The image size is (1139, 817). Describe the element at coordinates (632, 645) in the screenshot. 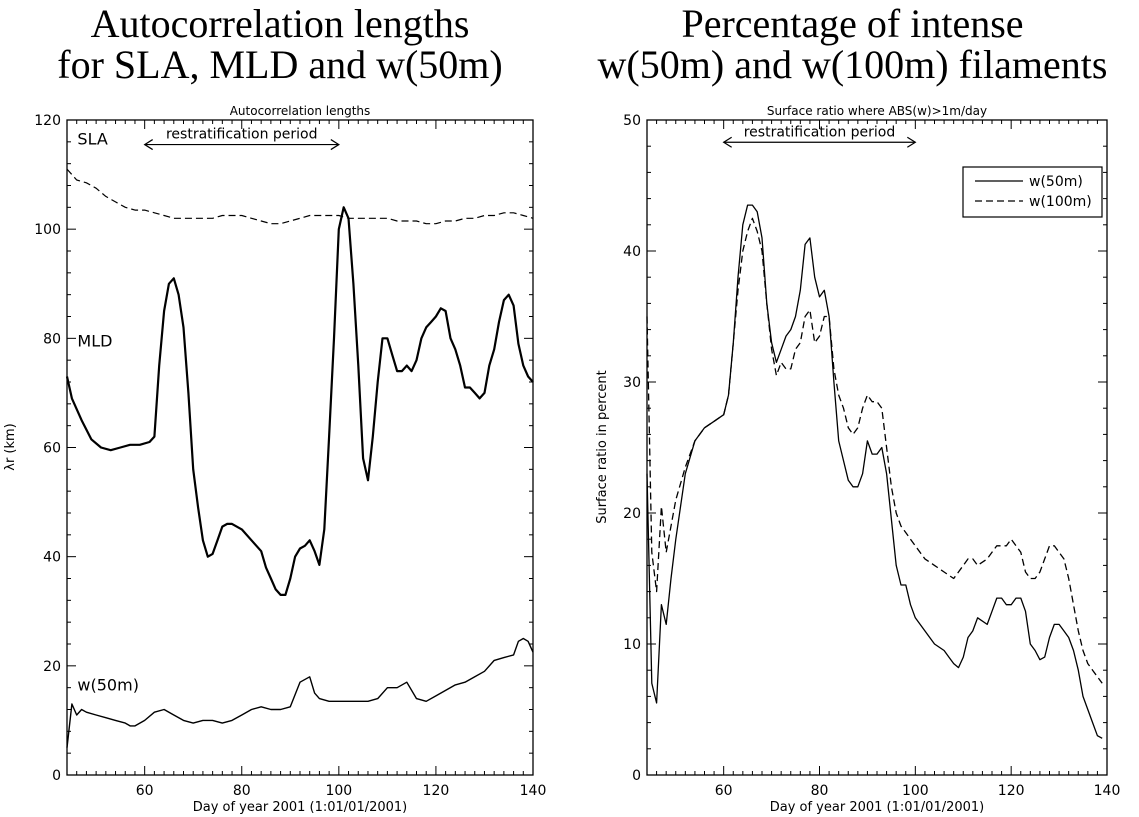

I see `y-tick-label: 10` at that location.